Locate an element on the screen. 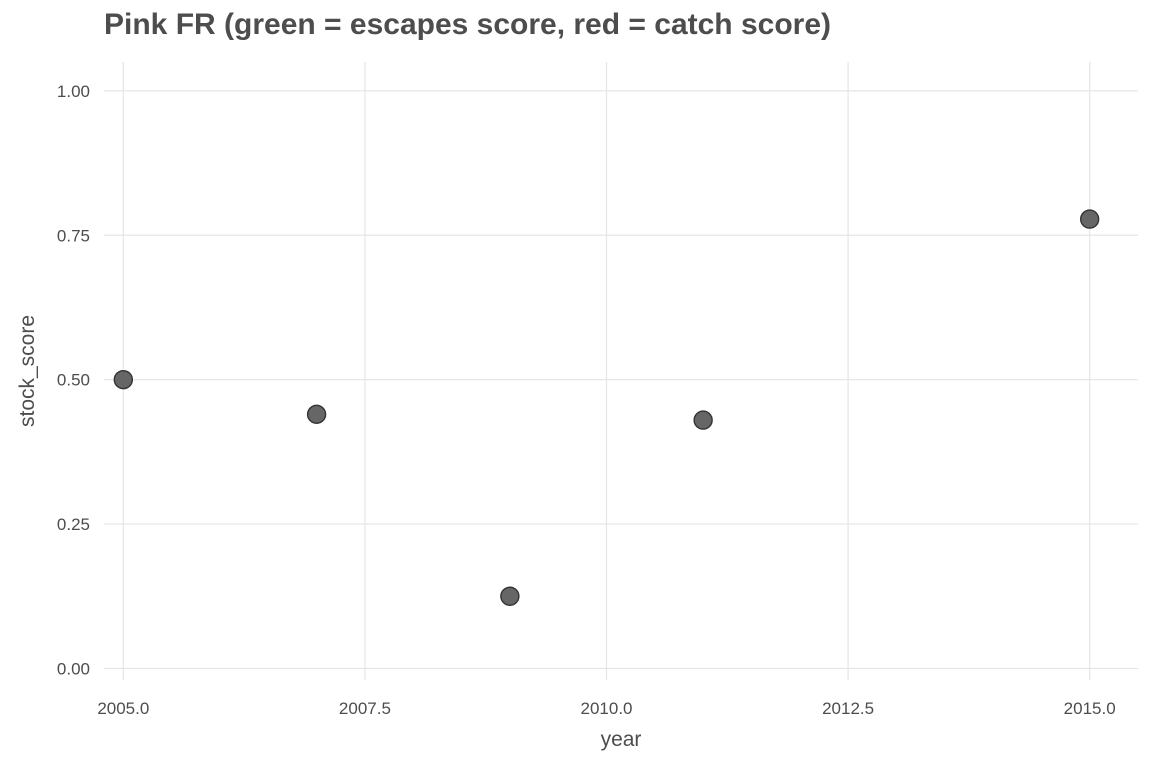  y-axis-title: stock_score is located at coordinates (27, 371).